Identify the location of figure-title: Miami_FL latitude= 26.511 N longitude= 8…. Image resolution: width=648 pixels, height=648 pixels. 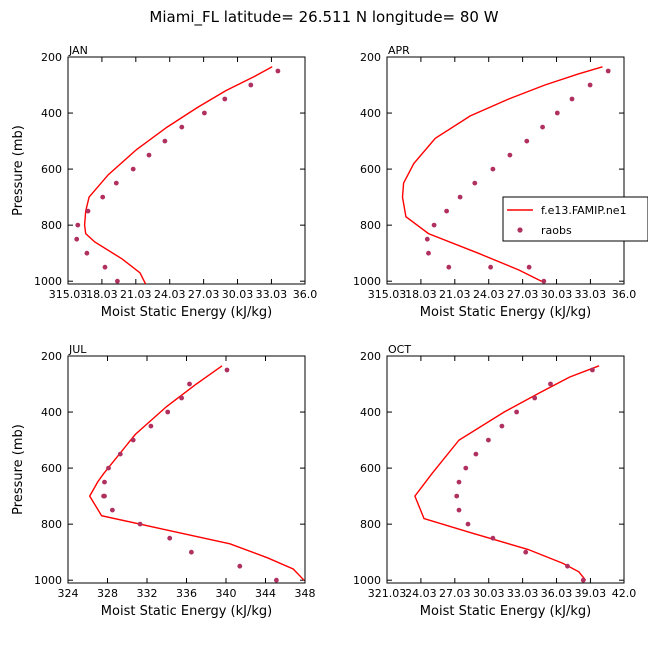
(323, 17).